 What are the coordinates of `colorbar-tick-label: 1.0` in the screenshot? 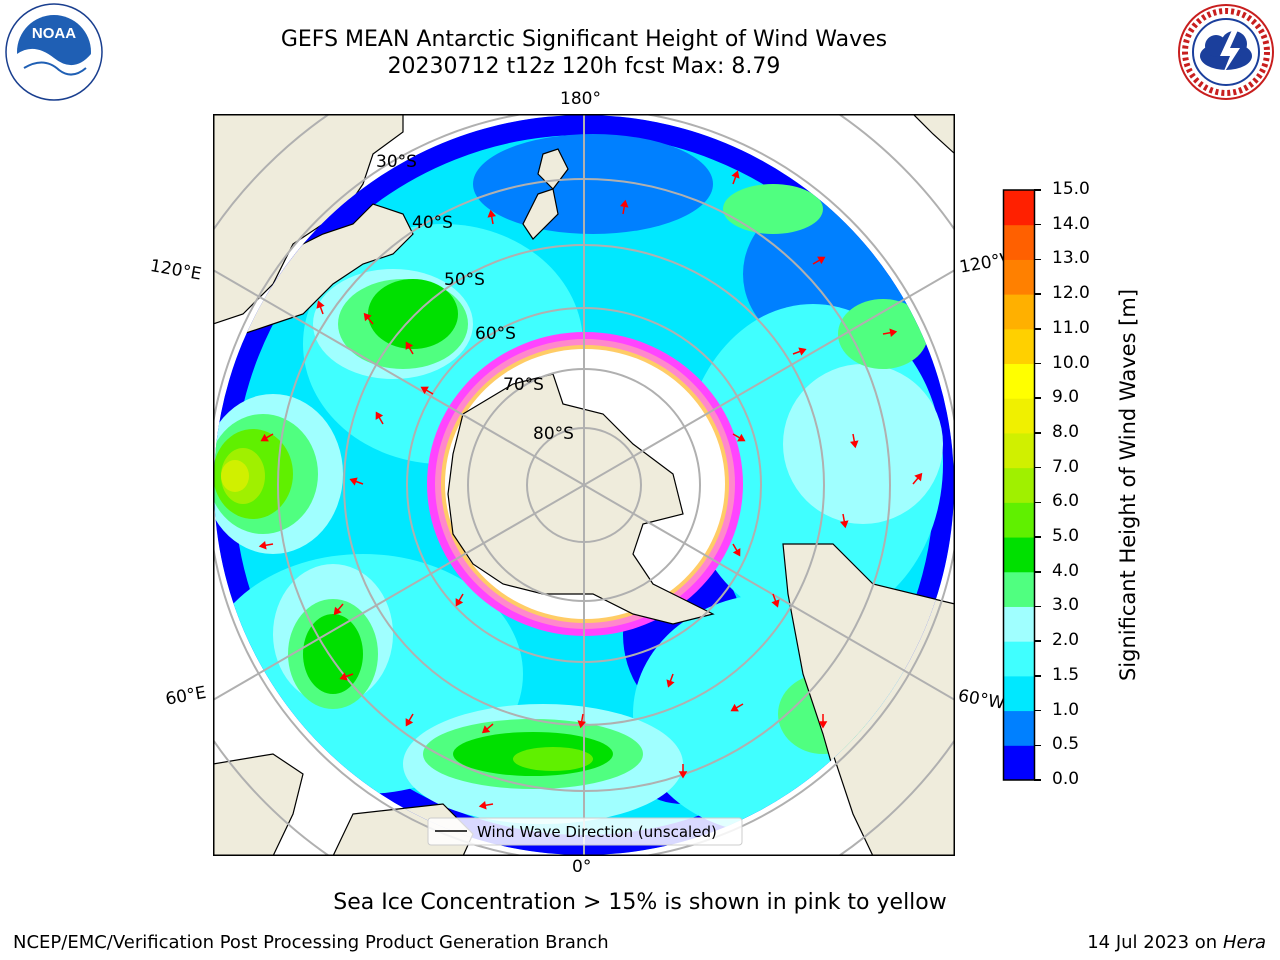 It's located at (1066, 709).